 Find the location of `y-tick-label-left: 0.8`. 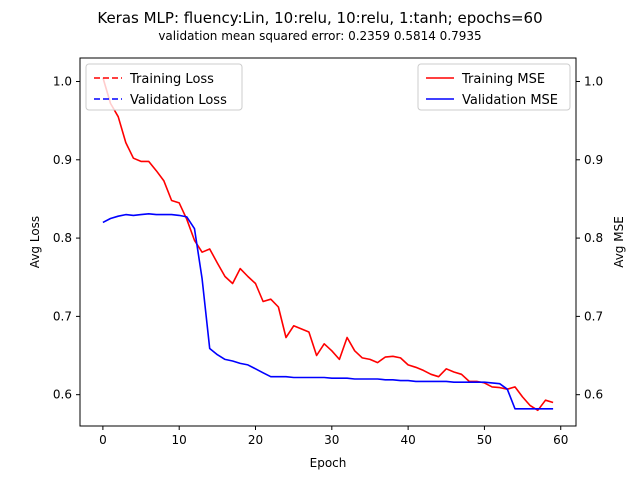

y-tick-label-left: 0.8 is located at coordinates (62, 238).